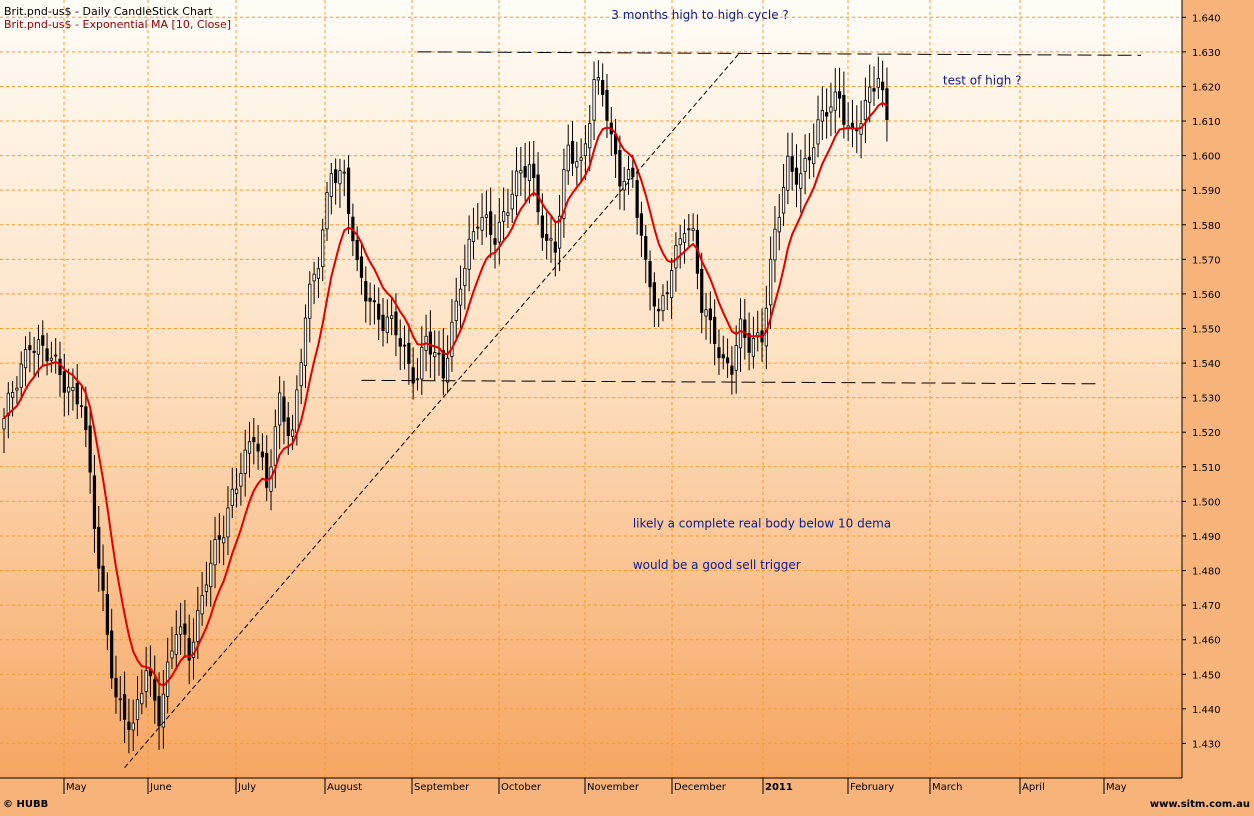 Image resolution: width=1254 pixels, height=816 pixels. What do you see at coordinates (1206, 399) in the screenshot?
I see `y-tick-label: 1.530` at bounding box center [1206, 399].